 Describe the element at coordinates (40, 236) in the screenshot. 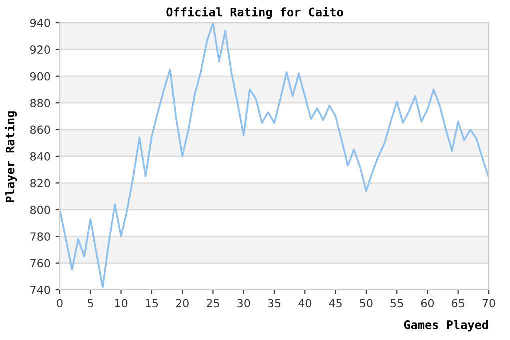

I see `y-tick-label: 780` at that location.